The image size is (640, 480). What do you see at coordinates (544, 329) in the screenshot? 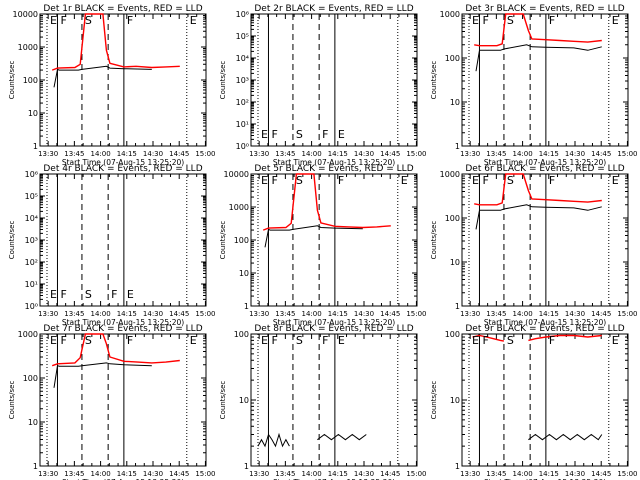
I see `panel-title: Det 9r BLACK = Events, RED = LLD` at bounding box center [544, 329].